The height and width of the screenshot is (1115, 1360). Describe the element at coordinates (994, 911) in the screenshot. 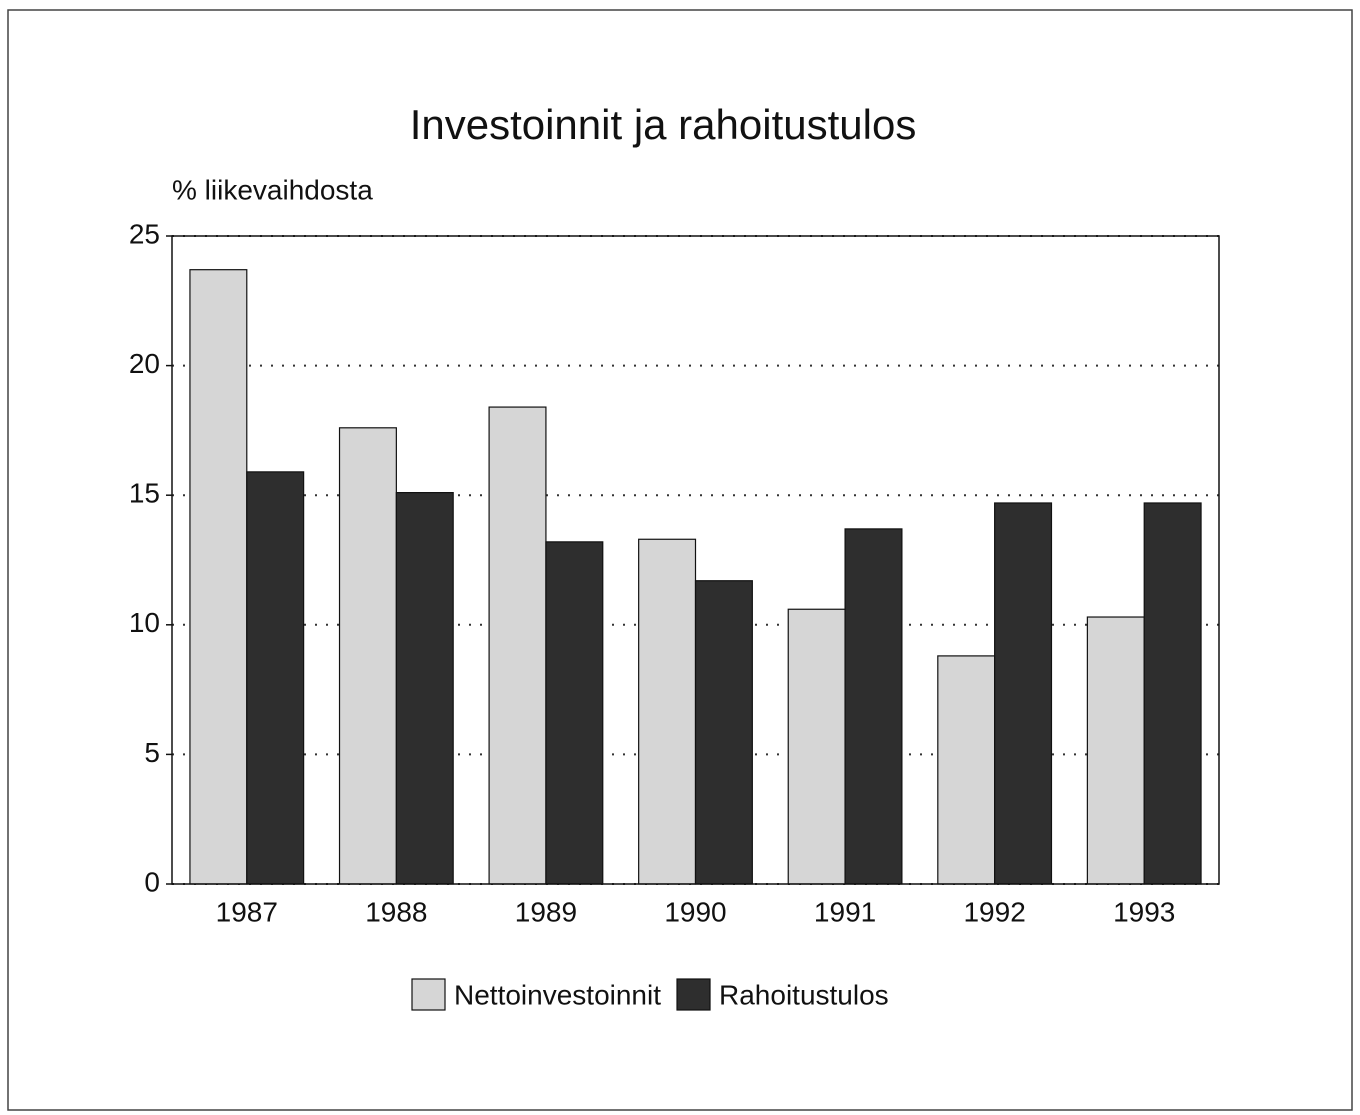

I see `x-tick-label: 1992` at that location.